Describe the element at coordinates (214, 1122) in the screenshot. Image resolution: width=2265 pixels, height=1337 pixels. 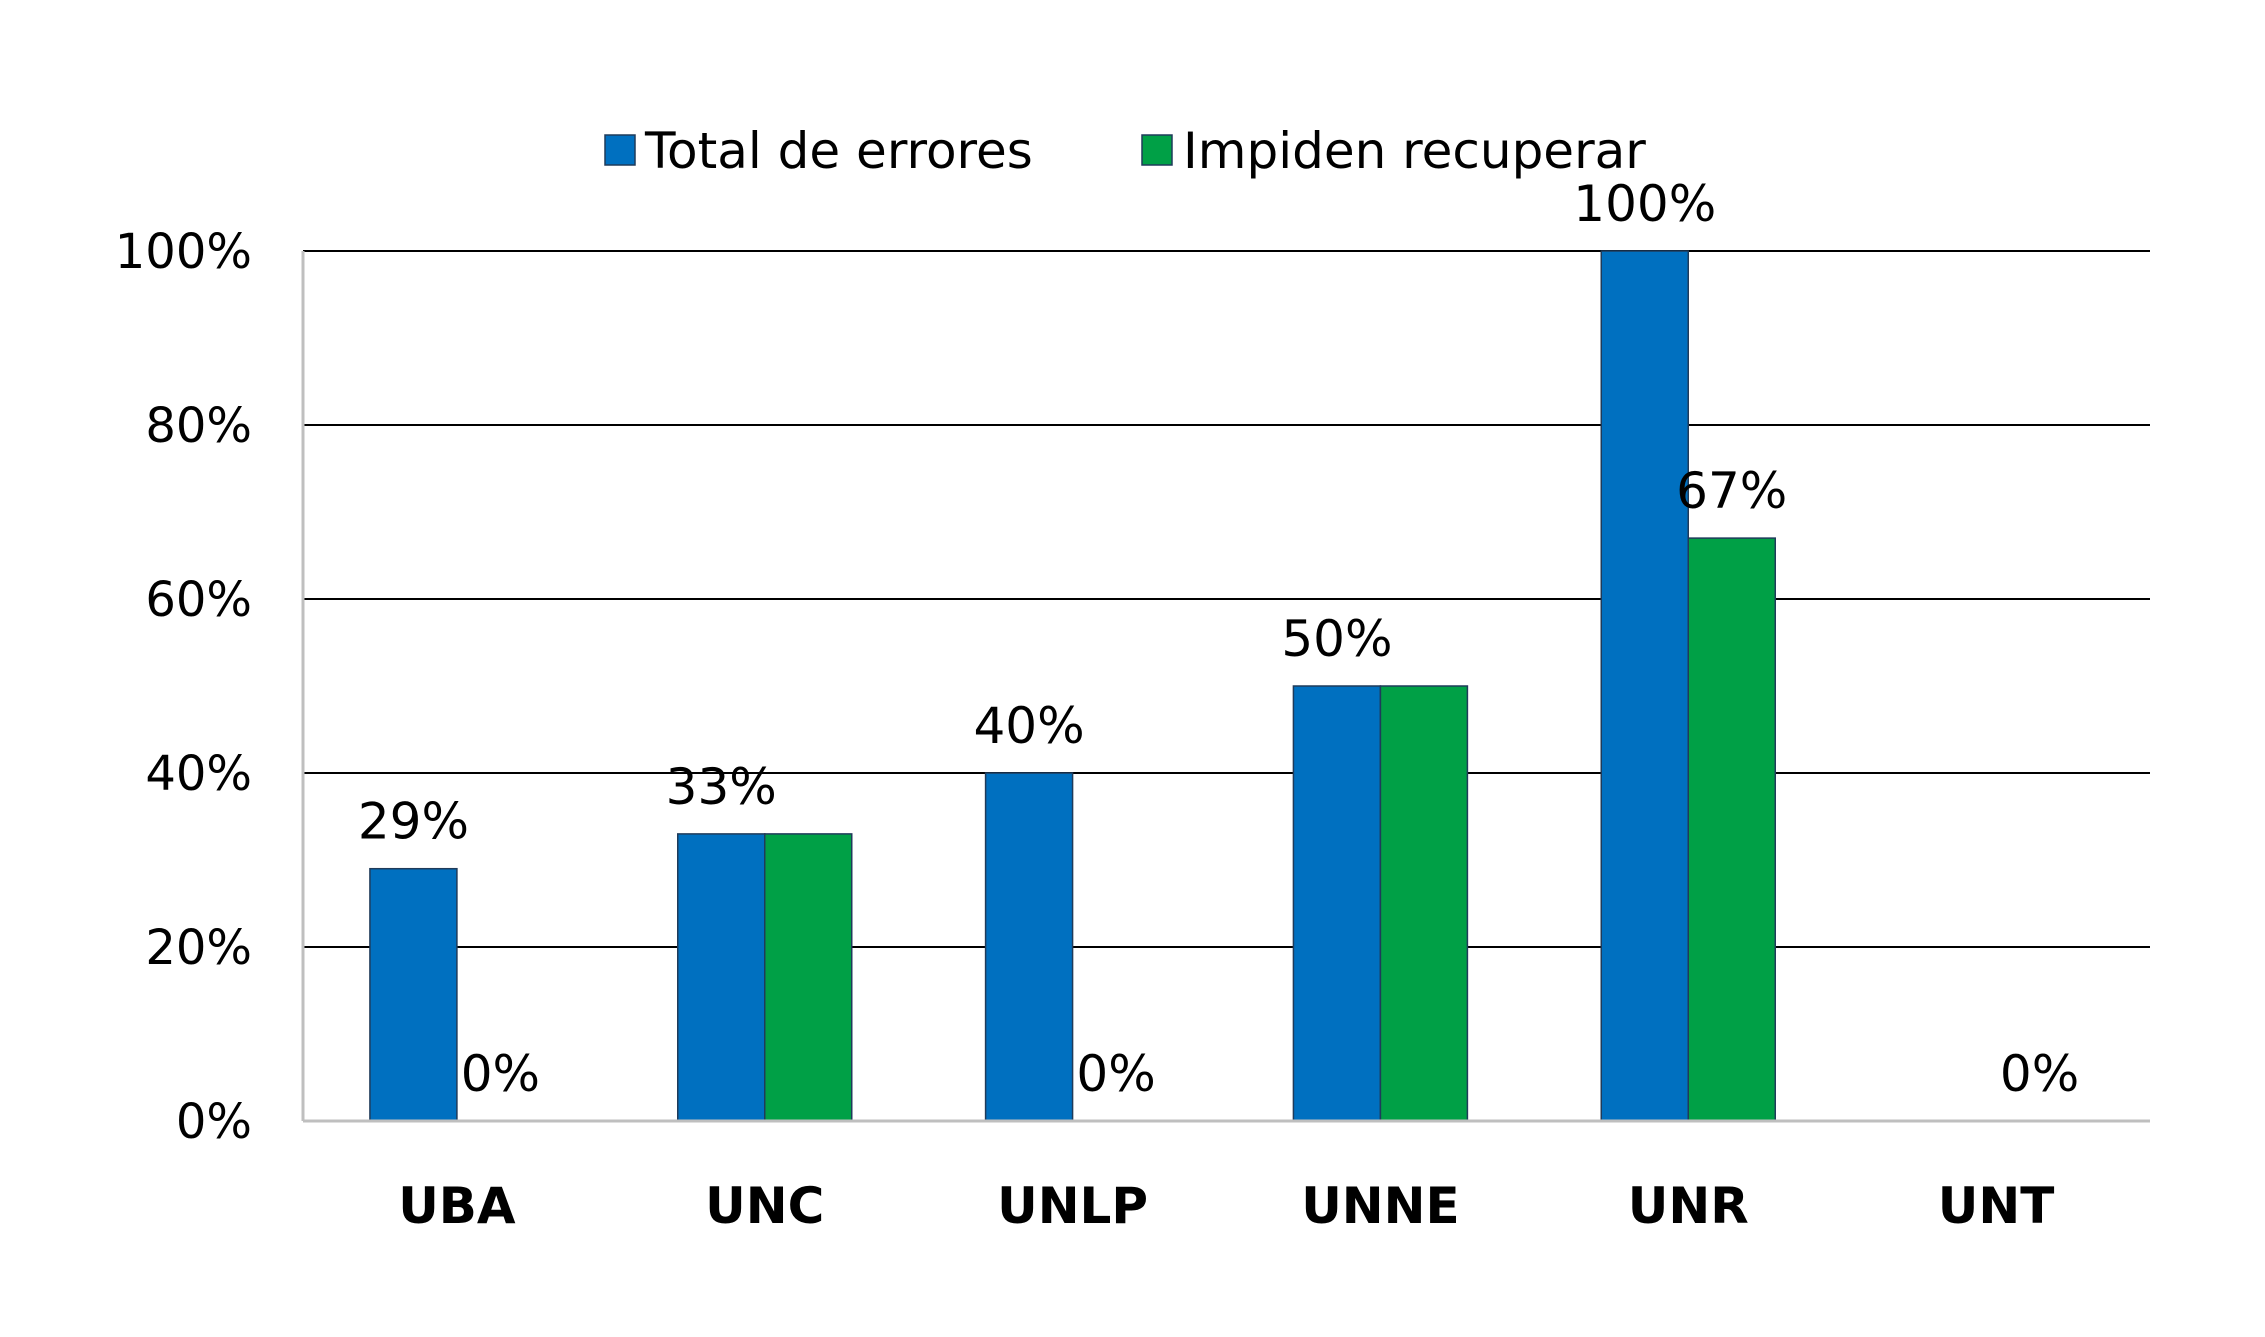
I see `y-tick-label: 0%` at that location.